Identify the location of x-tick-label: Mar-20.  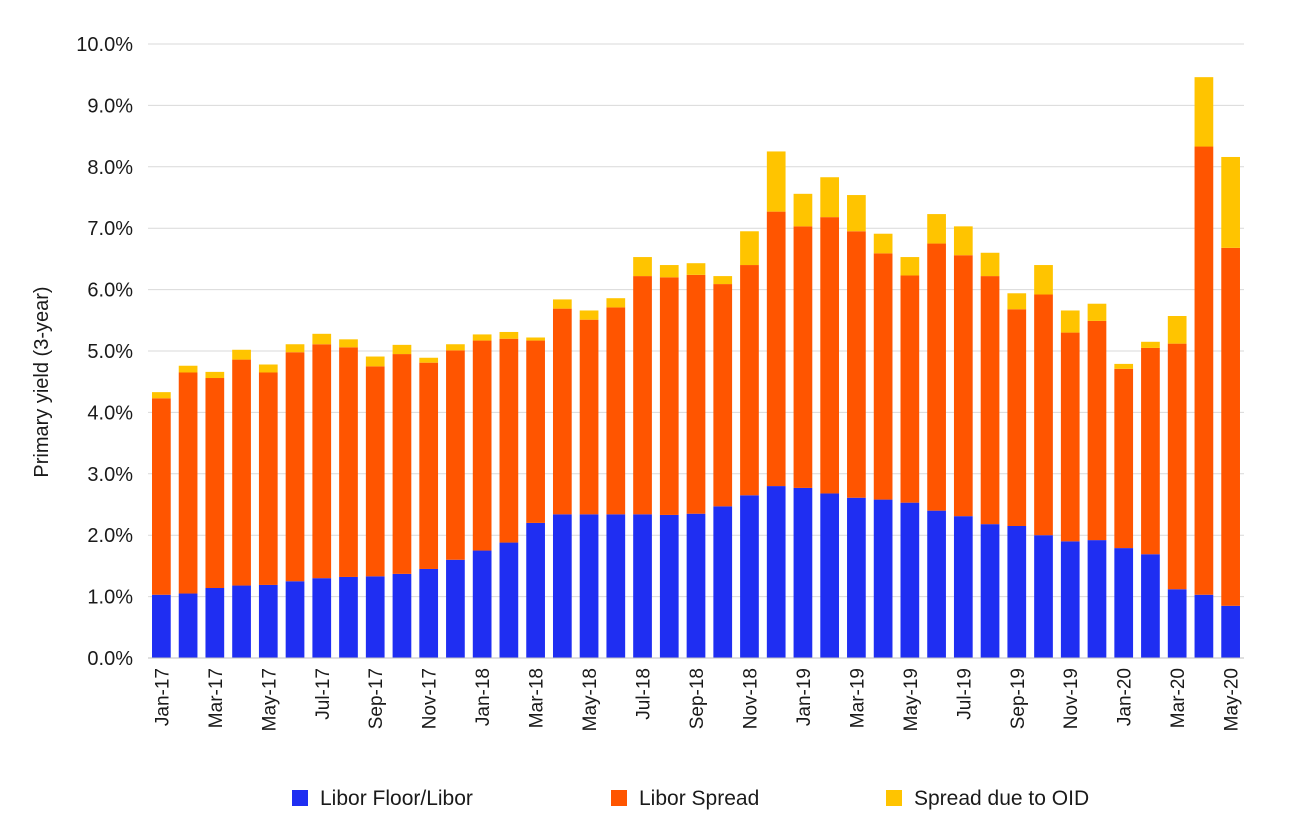
(1178, 698).